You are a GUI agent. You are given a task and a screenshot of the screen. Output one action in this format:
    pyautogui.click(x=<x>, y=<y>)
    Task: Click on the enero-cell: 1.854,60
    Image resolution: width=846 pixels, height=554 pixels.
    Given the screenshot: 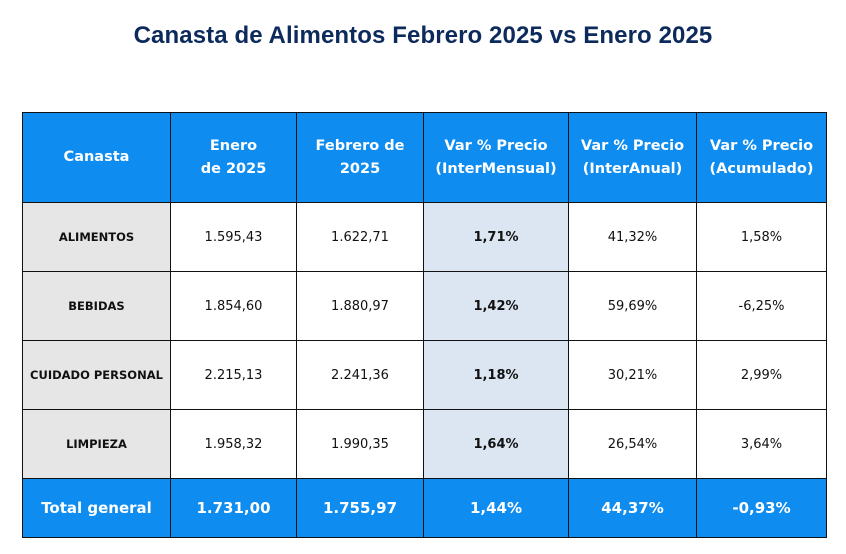 What is the action you would take?
    pyautogui.click(x=233, y=306)
    